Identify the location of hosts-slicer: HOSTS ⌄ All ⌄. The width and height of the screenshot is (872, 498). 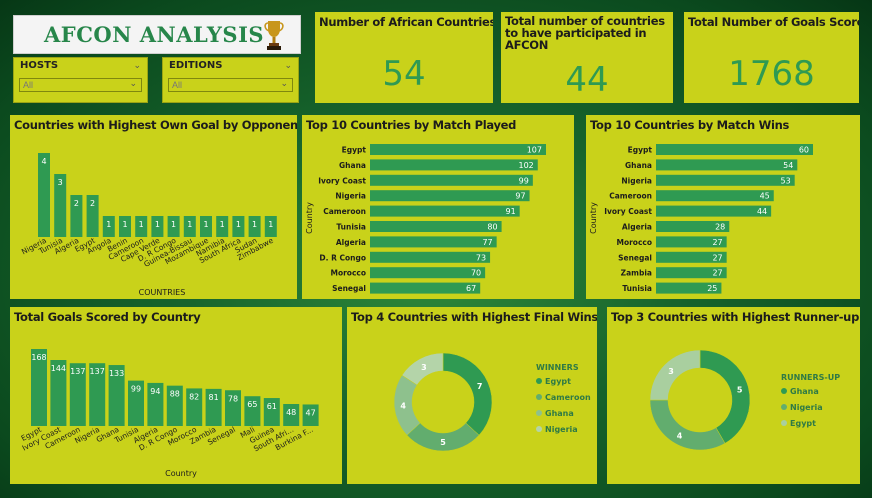
(80, 80).